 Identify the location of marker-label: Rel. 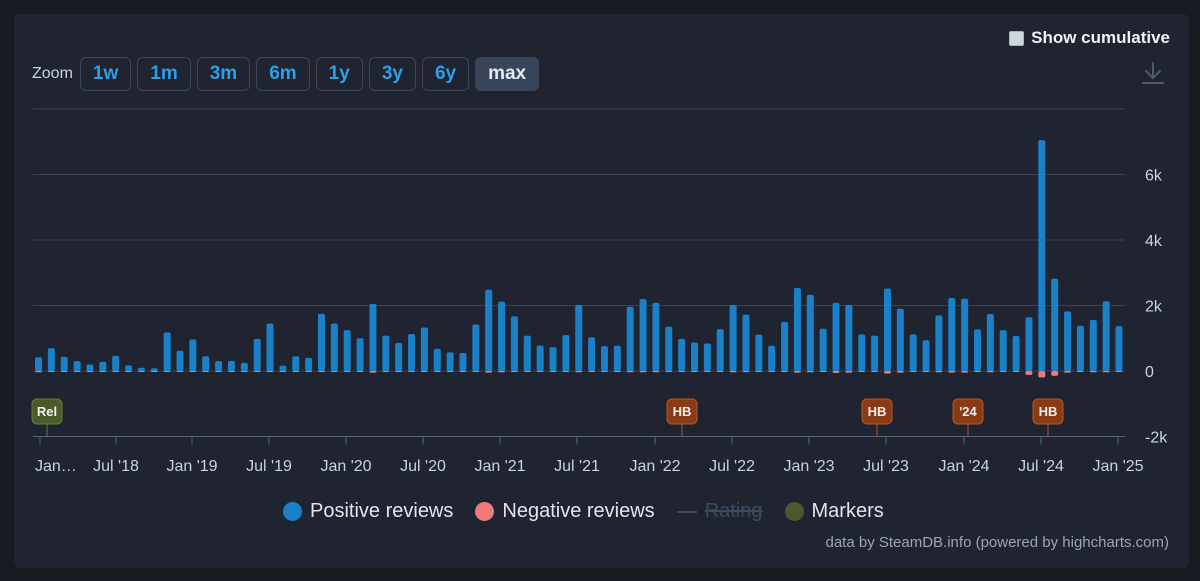
(47, 411).